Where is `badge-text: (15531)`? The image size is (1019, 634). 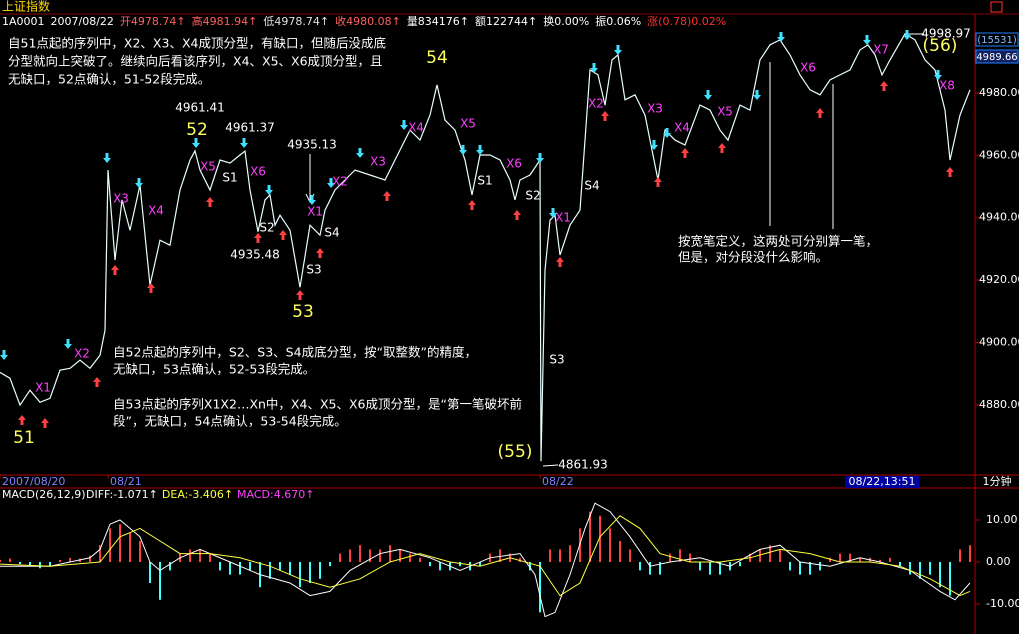
badge-text: (15531) is located at coordinates (997, 40).